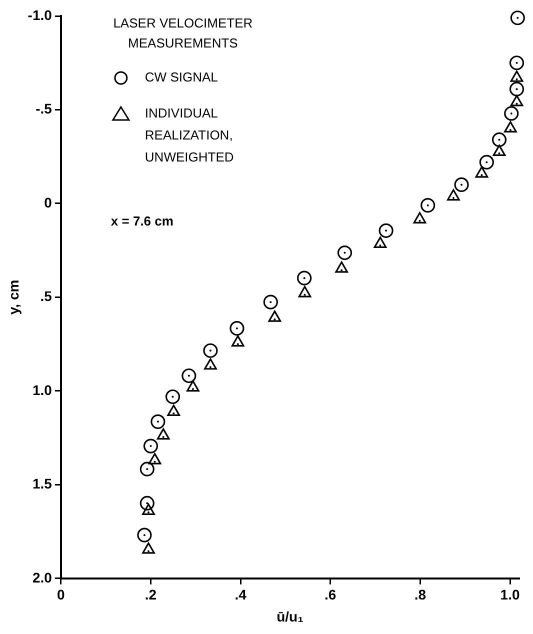 The image size is (533, 634). What do you see at coordinates (13, 297) in the screenshot?
I see `y-axis-title: y, cm` at bounding box center [13, 297].